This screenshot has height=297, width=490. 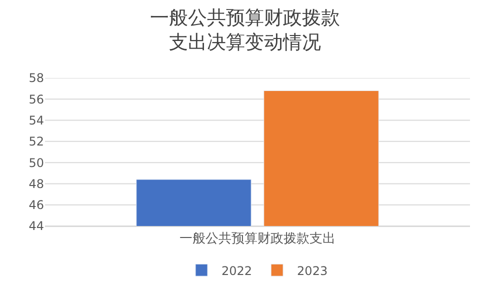 I want to click on y-tick-label: 52, so click(x=36, y=141).